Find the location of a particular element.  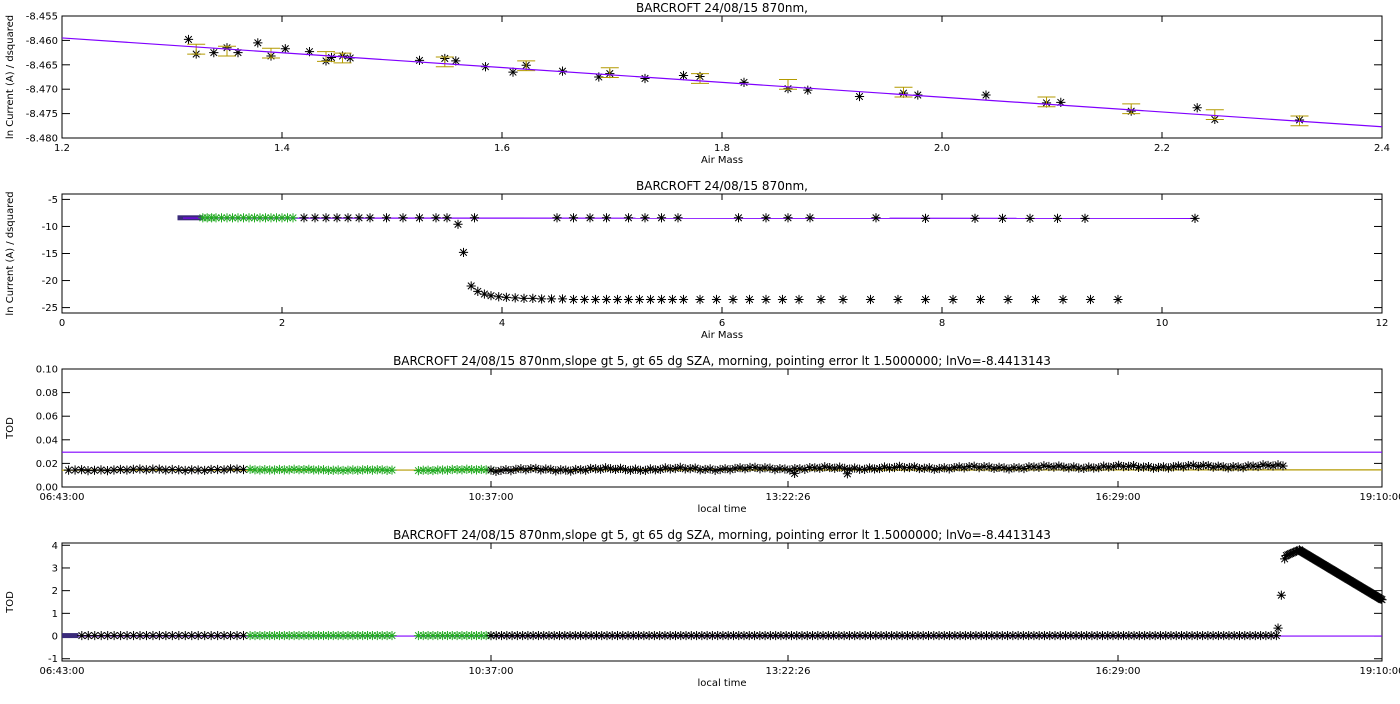

x-tick-label: 1.6 is located at coordinates (502, 148).